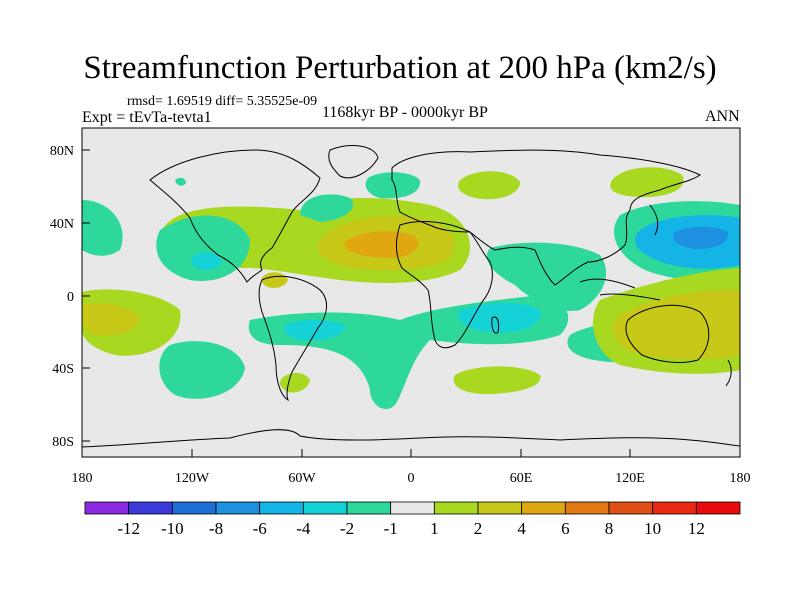 The height and width of the screenshot is (600, 800). I want to click on coast-australia, so click(667, 333).